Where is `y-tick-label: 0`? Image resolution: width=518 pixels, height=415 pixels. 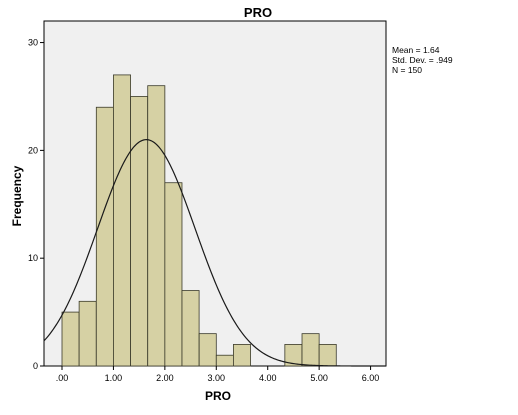 y-tick-label: 0 is located at coordinates (35, 366).